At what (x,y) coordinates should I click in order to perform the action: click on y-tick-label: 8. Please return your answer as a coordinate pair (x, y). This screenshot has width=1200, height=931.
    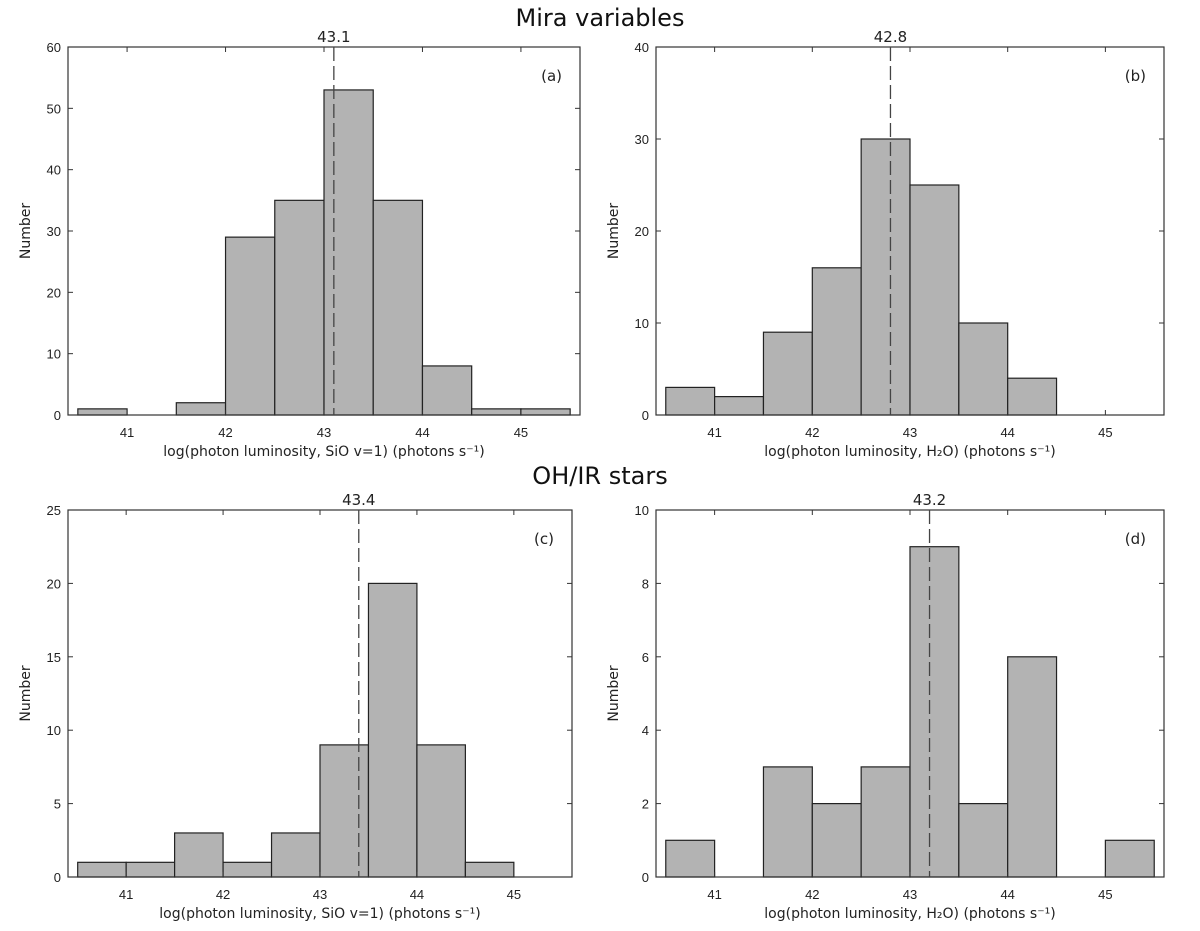
    Looking at the image, I should click on (645, 583).